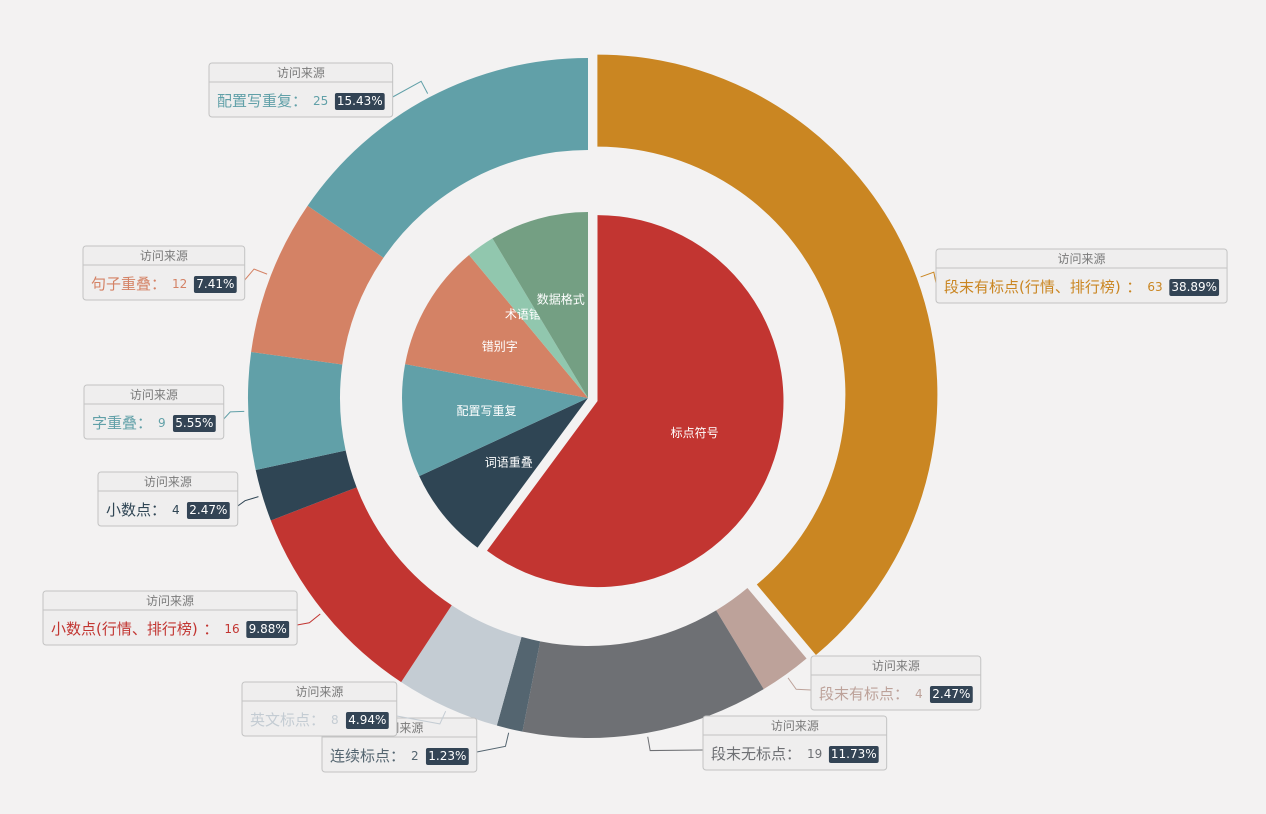  I want to click on label-name: 段末有标点, so click(856, 694).